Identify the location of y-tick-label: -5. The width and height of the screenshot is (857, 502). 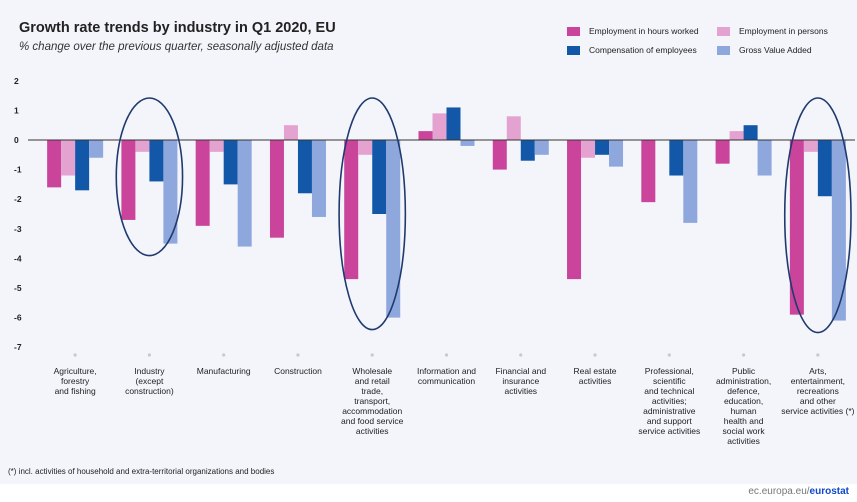
(18, 288).